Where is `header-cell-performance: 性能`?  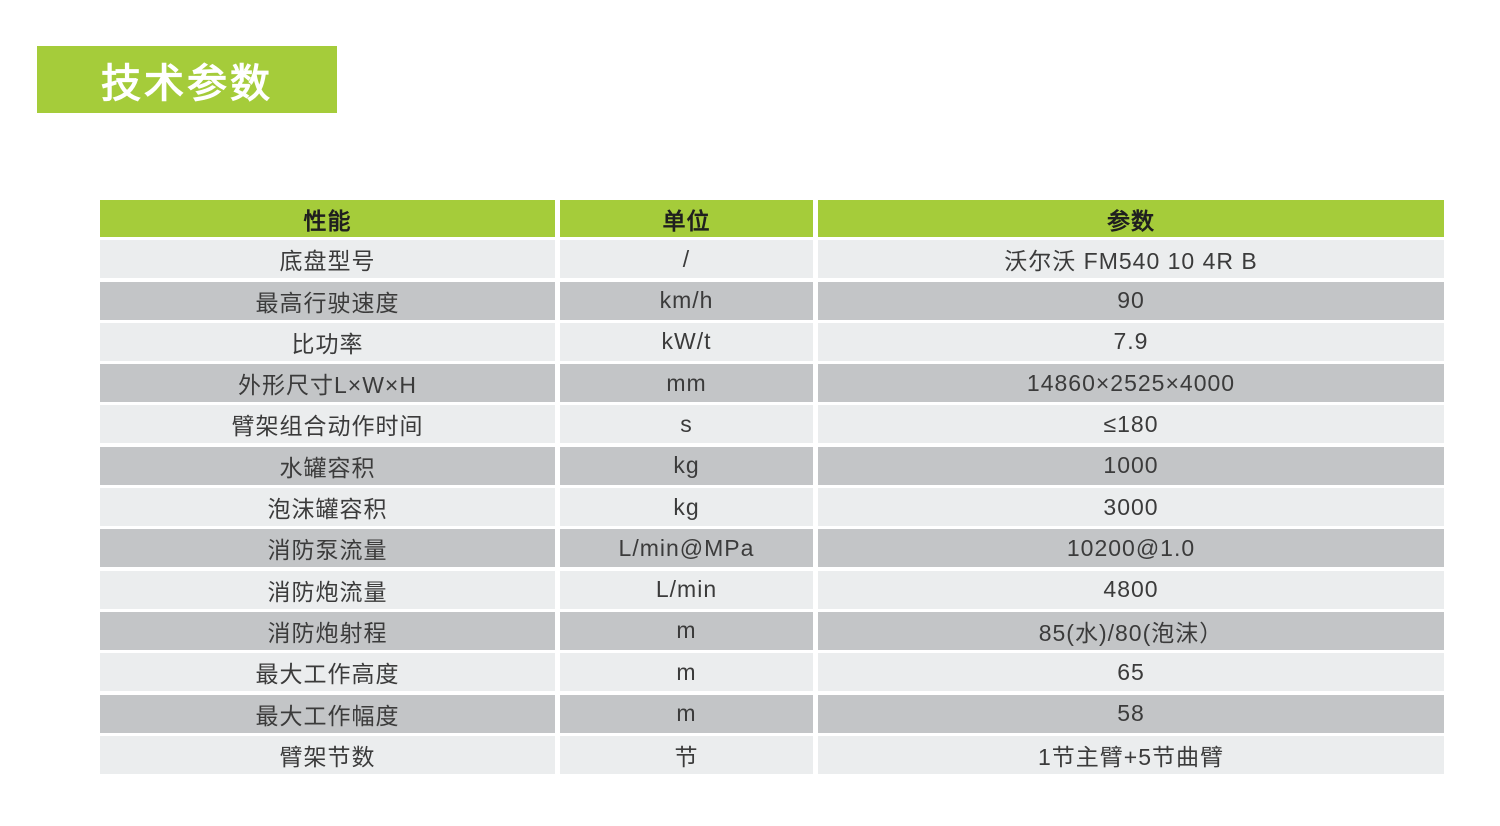 header-cell-performance: 性能 is located at coordinates (327, 218).